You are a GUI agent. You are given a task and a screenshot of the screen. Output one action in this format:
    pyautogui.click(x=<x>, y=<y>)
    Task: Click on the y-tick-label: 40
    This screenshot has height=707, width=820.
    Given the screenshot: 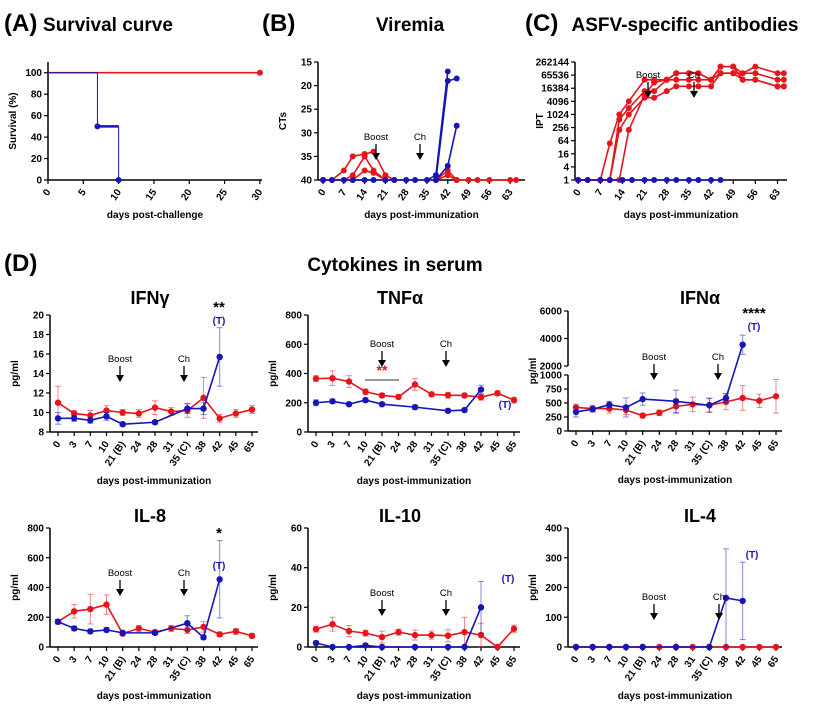 What is the action you would take?
    pyautogui.click(x=307, y=181)
    